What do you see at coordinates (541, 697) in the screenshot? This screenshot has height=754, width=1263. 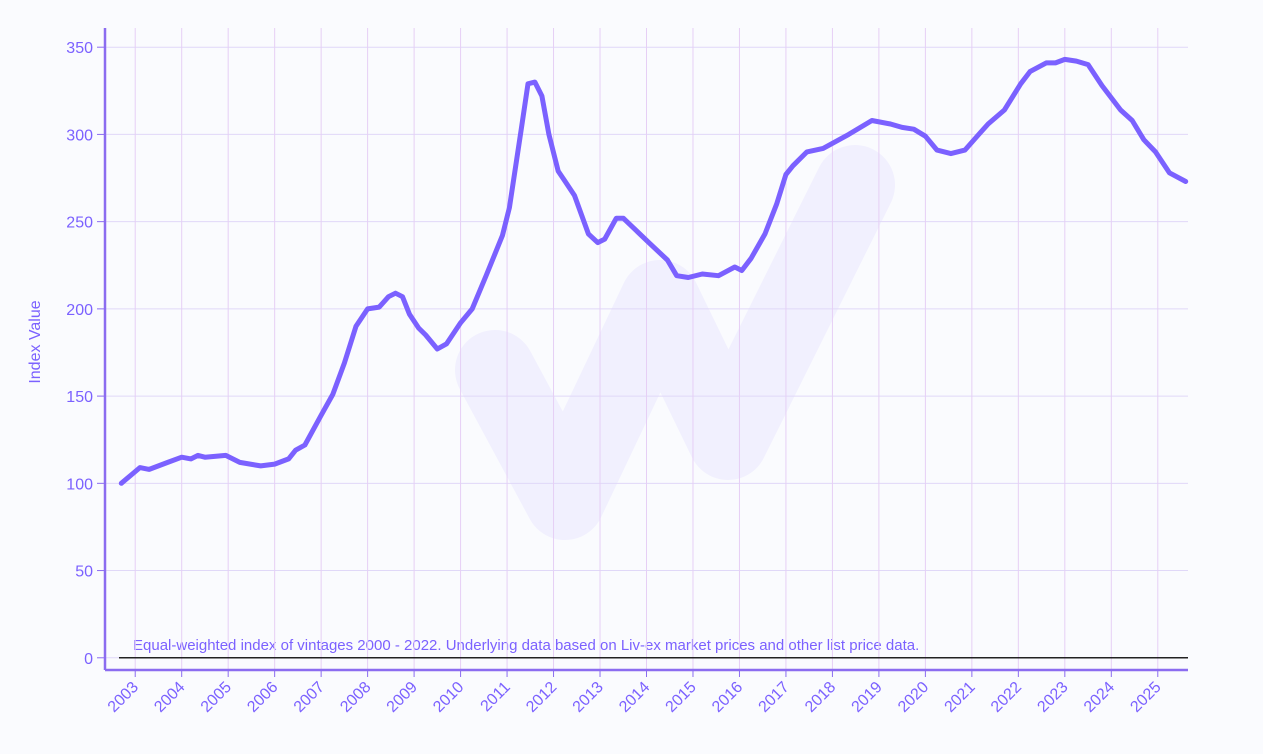 I see `x-tick-label: 2012` at bounding box center [541, 697].